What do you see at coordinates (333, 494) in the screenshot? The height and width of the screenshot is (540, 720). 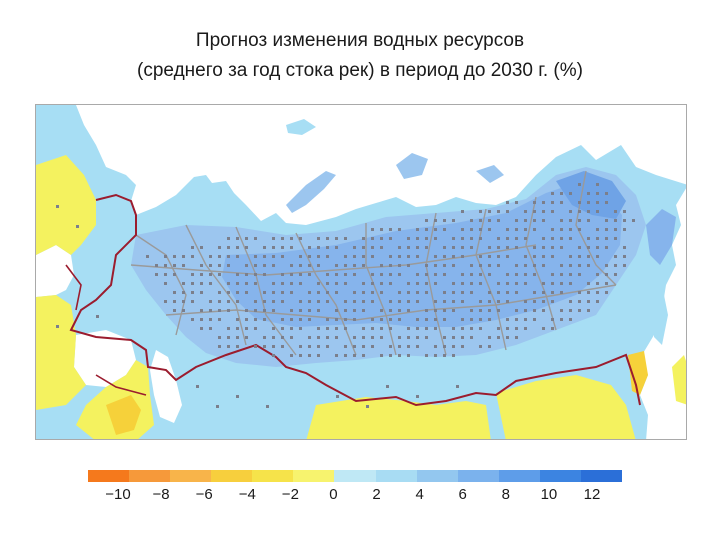 I see `legend-tick-label: 0` at bounding box center [333, 494].